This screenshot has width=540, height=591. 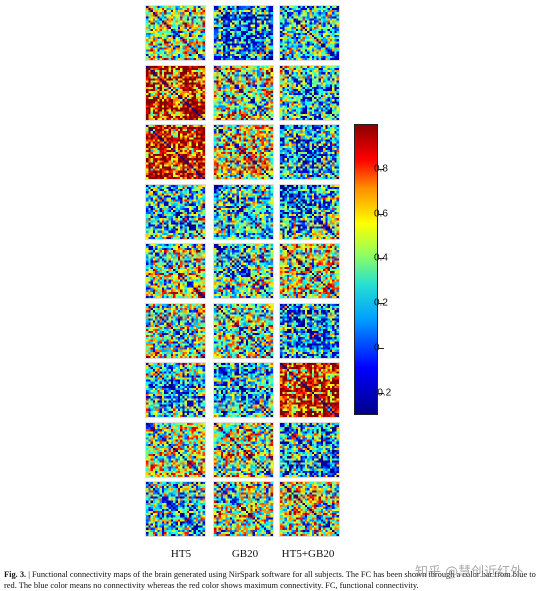 I want to click on column-label-ht5-gb20: HT5+GB20, so click(x=308, y=554).